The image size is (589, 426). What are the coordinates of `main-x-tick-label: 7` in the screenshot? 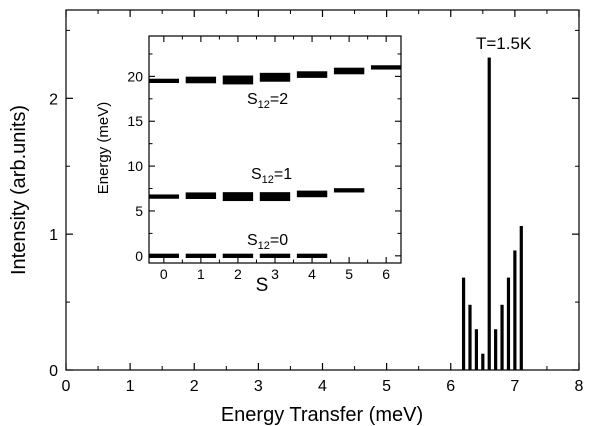 It's located at (514, 386).